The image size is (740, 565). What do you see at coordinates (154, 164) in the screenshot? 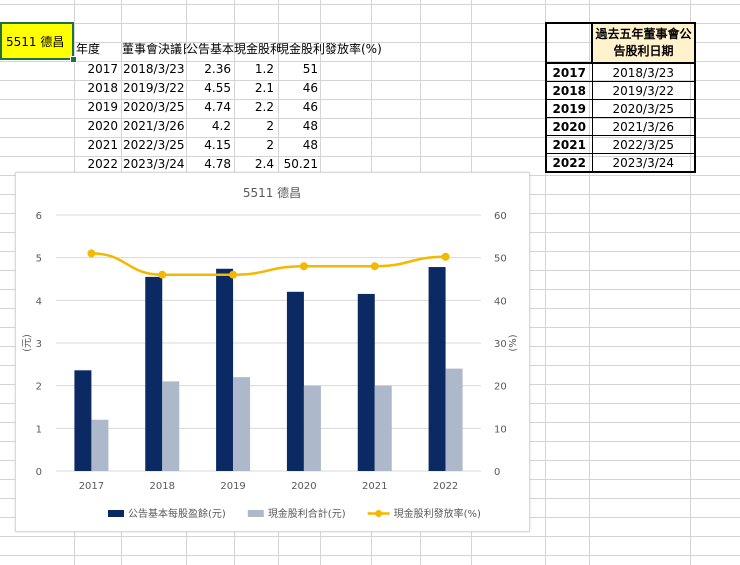
I see `board-date-cell: 2023/3/24` at bounding box center [154, 164].